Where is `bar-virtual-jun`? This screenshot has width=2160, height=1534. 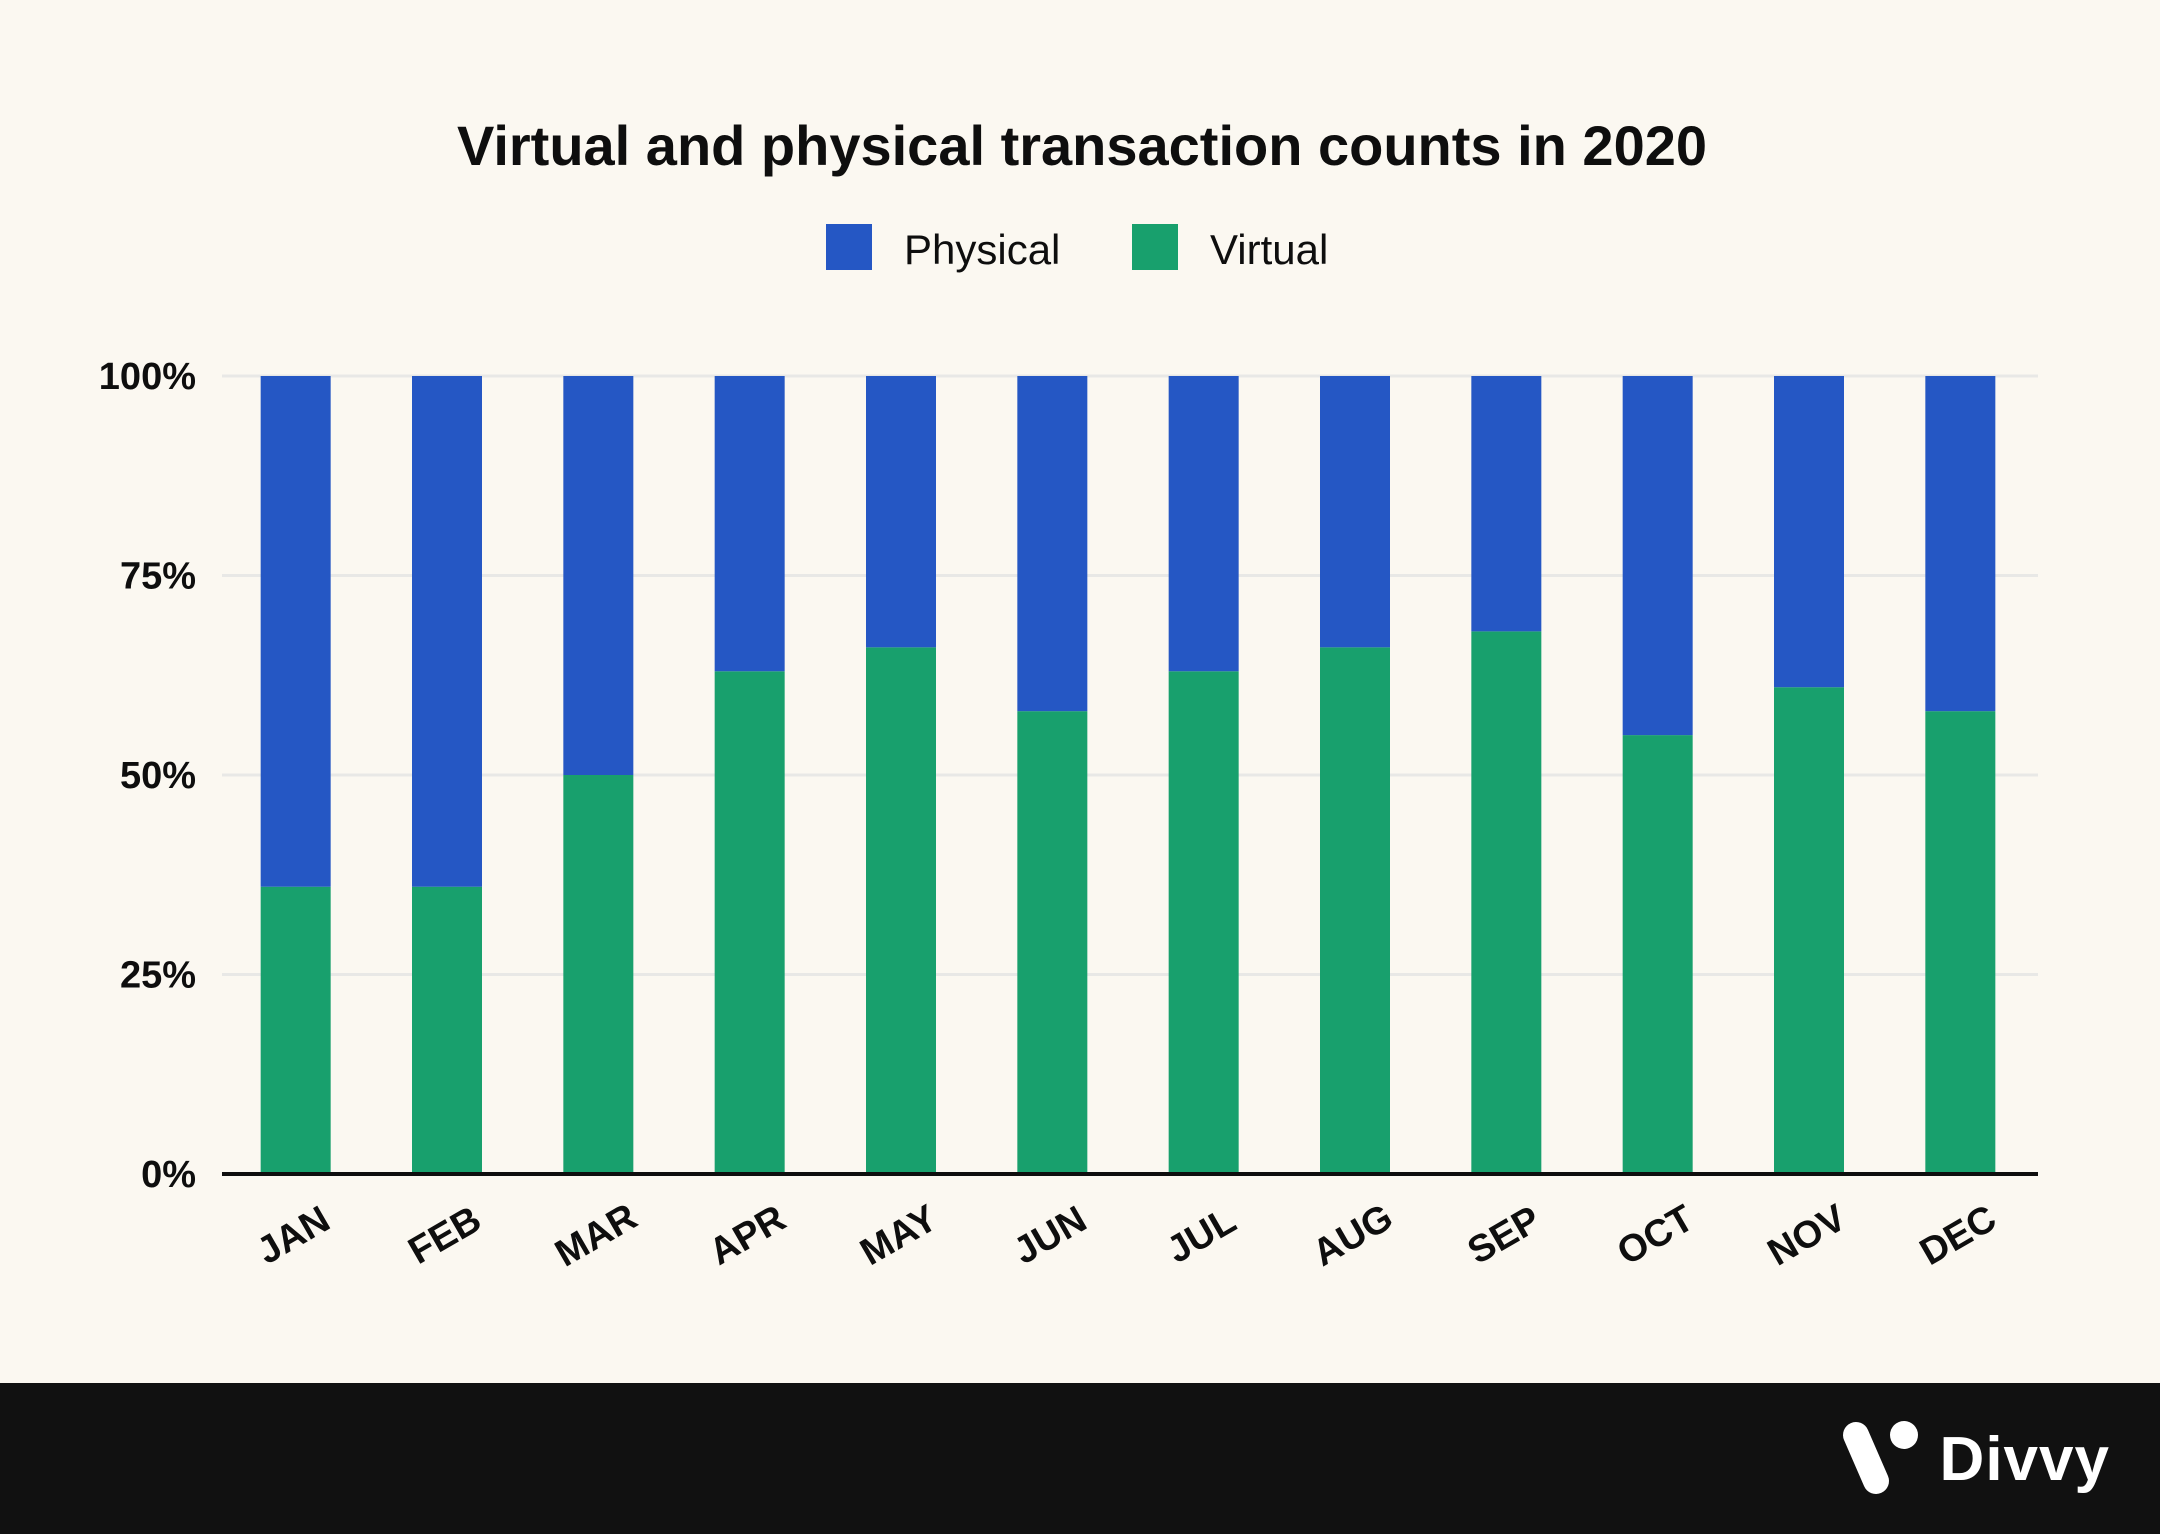
bar-virtual-jun is located at coordinates (1052, 942).